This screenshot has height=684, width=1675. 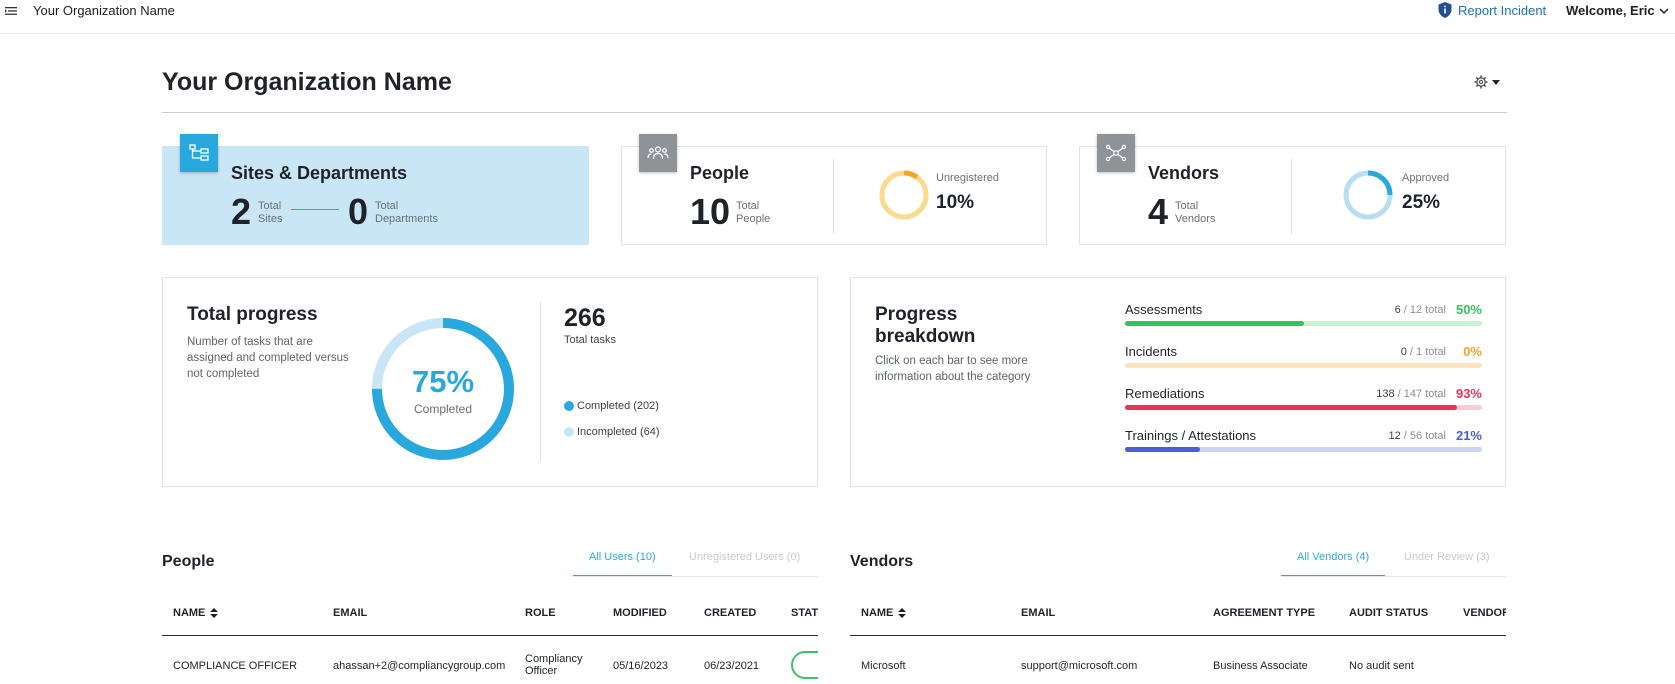 What do you see at coordinates (1445, 10) in the screenshot?
I see `shield-info-icon` at bounding box center [1445, 10].